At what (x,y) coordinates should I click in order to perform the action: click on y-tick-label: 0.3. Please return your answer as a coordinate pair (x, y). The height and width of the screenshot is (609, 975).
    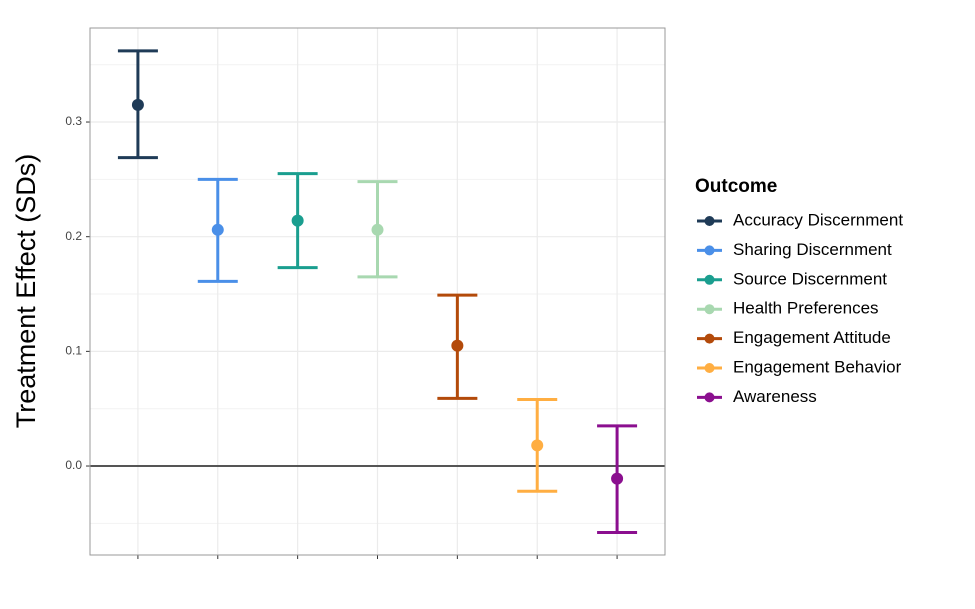
    Looking at the image, I should click on (73, 121).